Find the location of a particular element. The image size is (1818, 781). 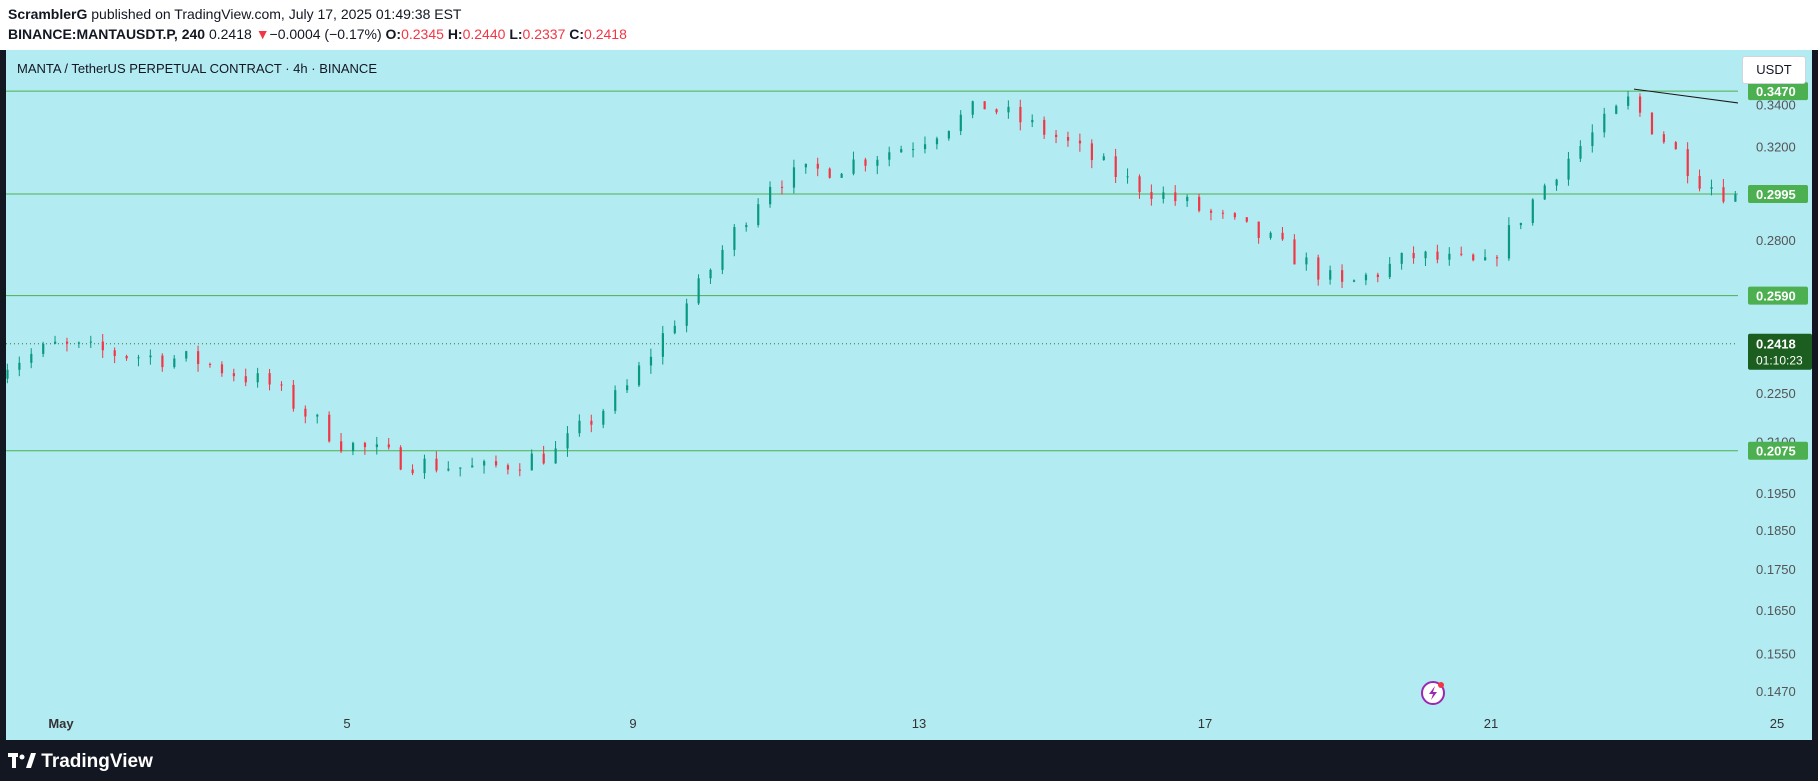

low-value: 0.2337 is located at coordinates (544, 34).